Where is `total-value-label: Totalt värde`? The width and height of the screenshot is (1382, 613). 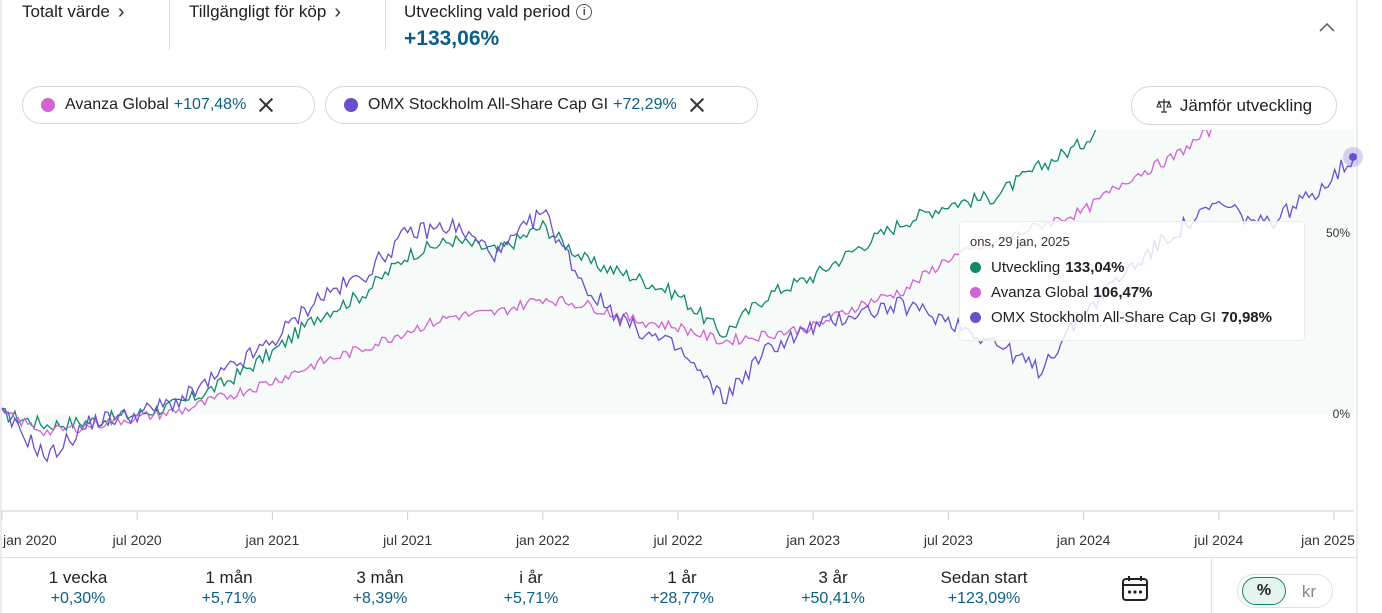
total-value-label: Totalt värde is located at coordinates (66, 11).